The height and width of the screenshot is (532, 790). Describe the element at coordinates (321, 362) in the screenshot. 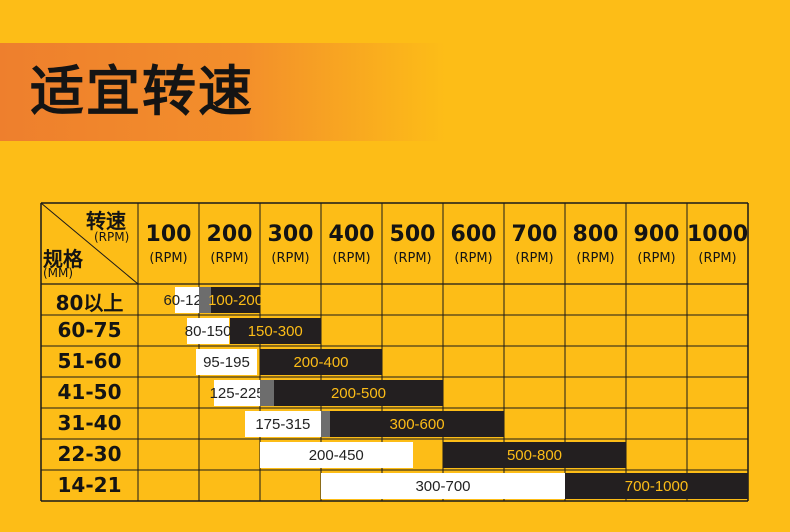

I see `range-bar-maximum: 200-400` at that location.